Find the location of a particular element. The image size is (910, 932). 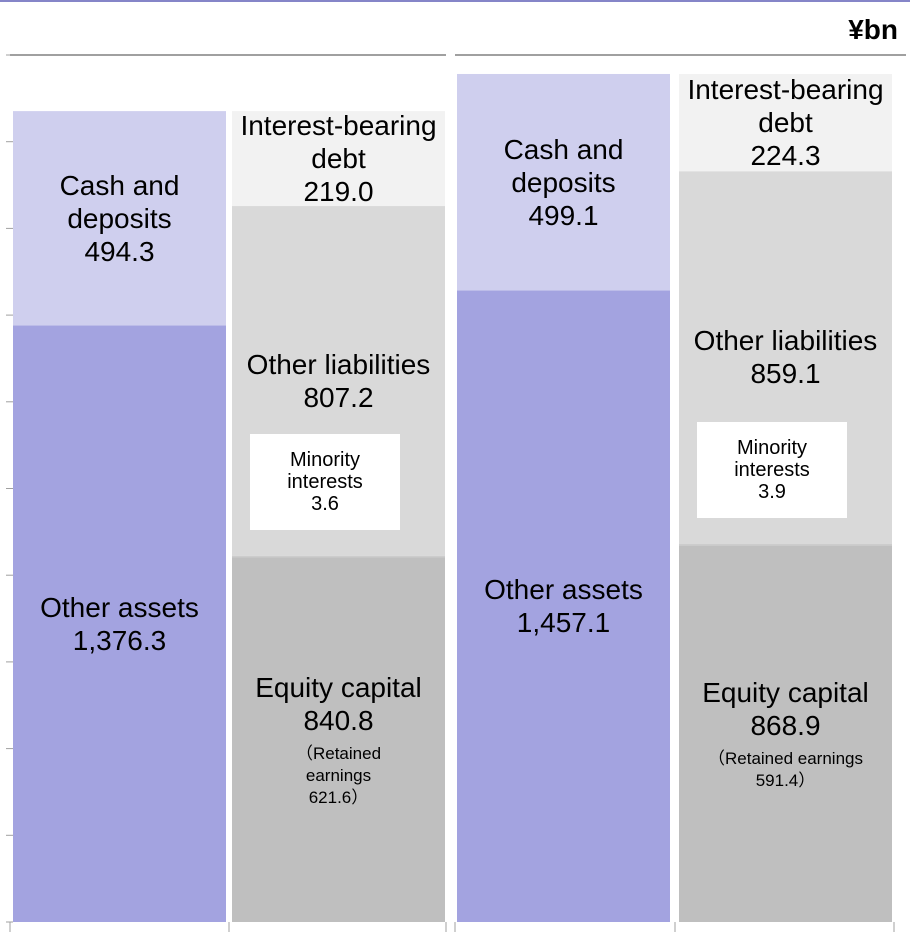

segment-label: Interest-bearing debt 224.3 is located at coordinates (778, 122).